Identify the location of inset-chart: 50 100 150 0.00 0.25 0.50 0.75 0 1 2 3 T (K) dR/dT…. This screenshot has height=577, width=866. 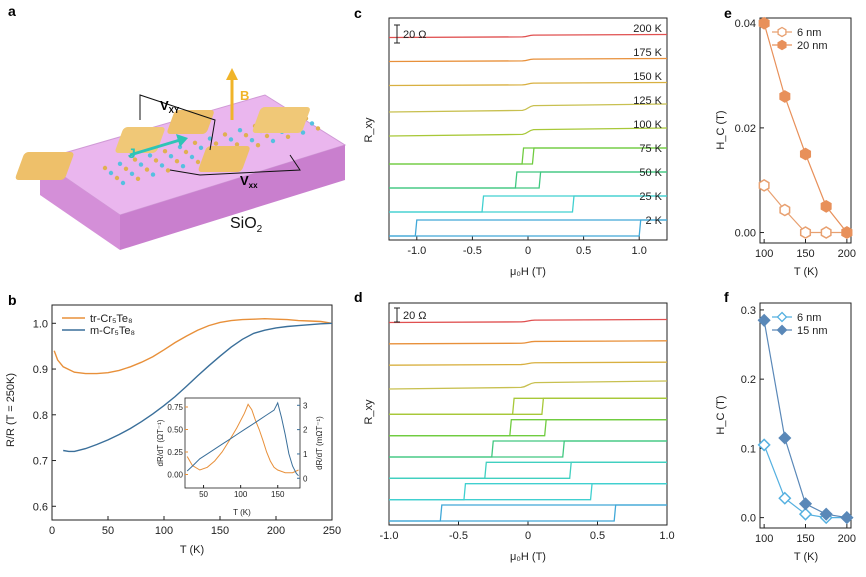
(240, 457).